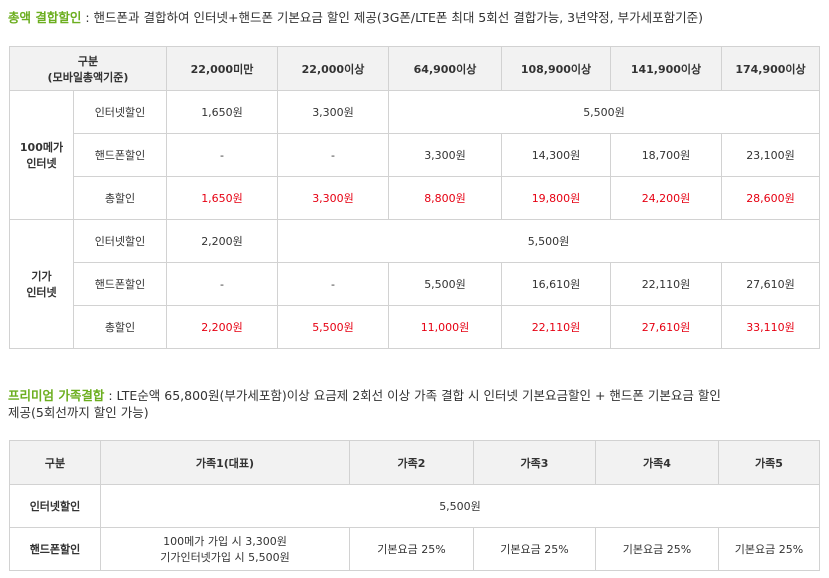 This screenshot has width=829, height=578. What do you see at coordinates (556, 68) in the screenshot?
I see `header-tier: 108,900이상` at bounding box center [556, 68].